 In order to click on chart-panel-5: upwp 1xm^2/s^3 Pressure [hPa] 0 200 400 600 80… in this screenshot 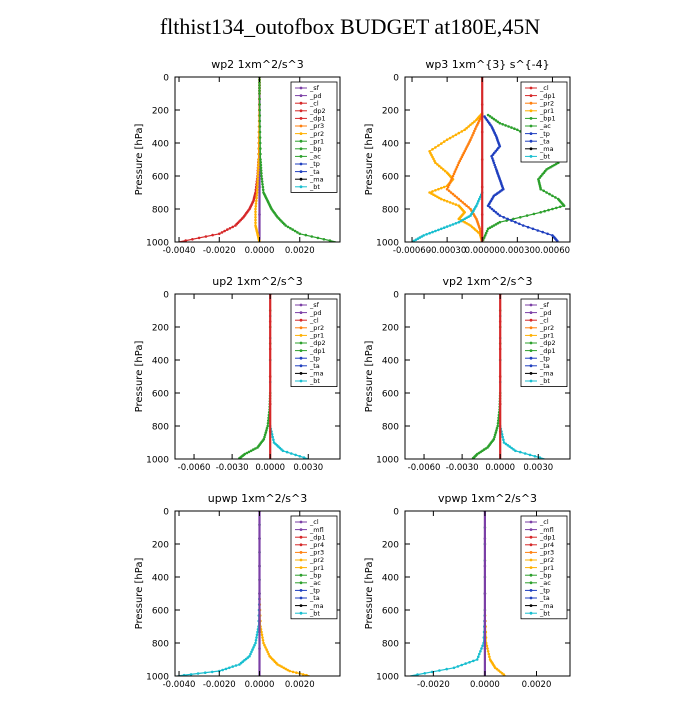, I will do `click(237, 591)`.